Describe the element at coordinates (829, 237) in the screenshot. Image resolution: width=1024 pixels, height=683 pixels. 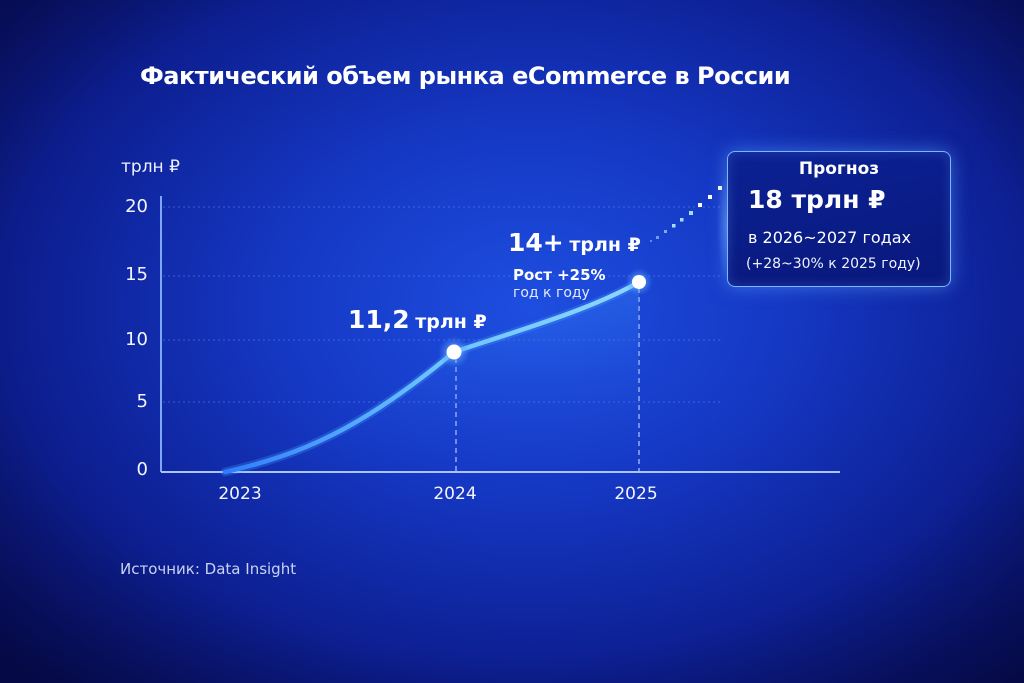
I see `forecast-period: в 2026~2027 годах` at that location.